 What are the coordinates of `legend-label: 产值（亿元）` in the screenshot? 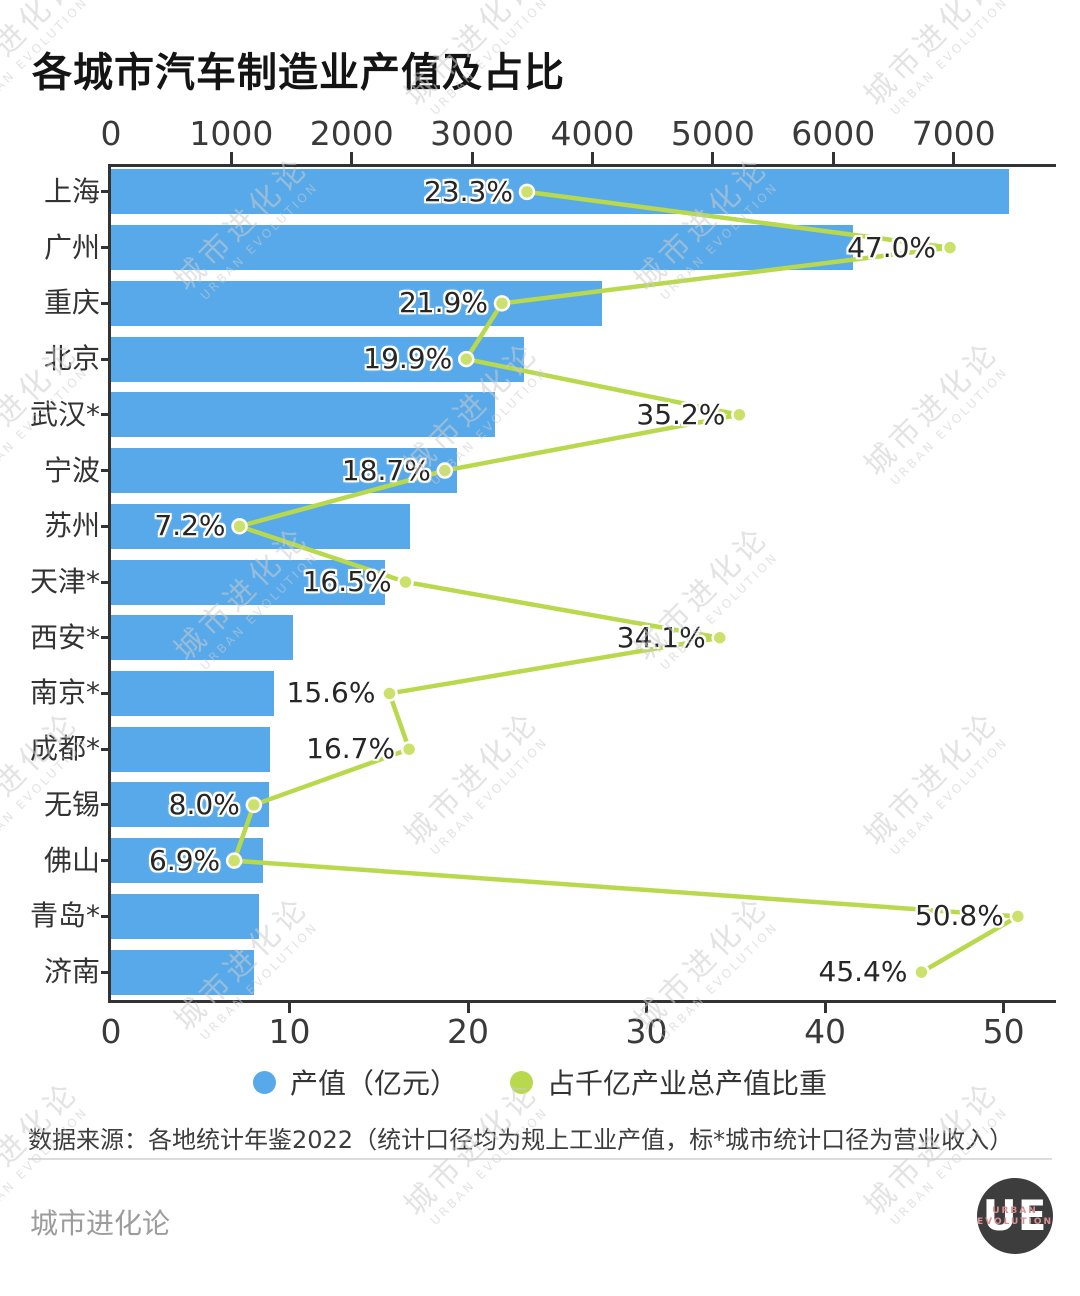 It's located at (373, 1083).